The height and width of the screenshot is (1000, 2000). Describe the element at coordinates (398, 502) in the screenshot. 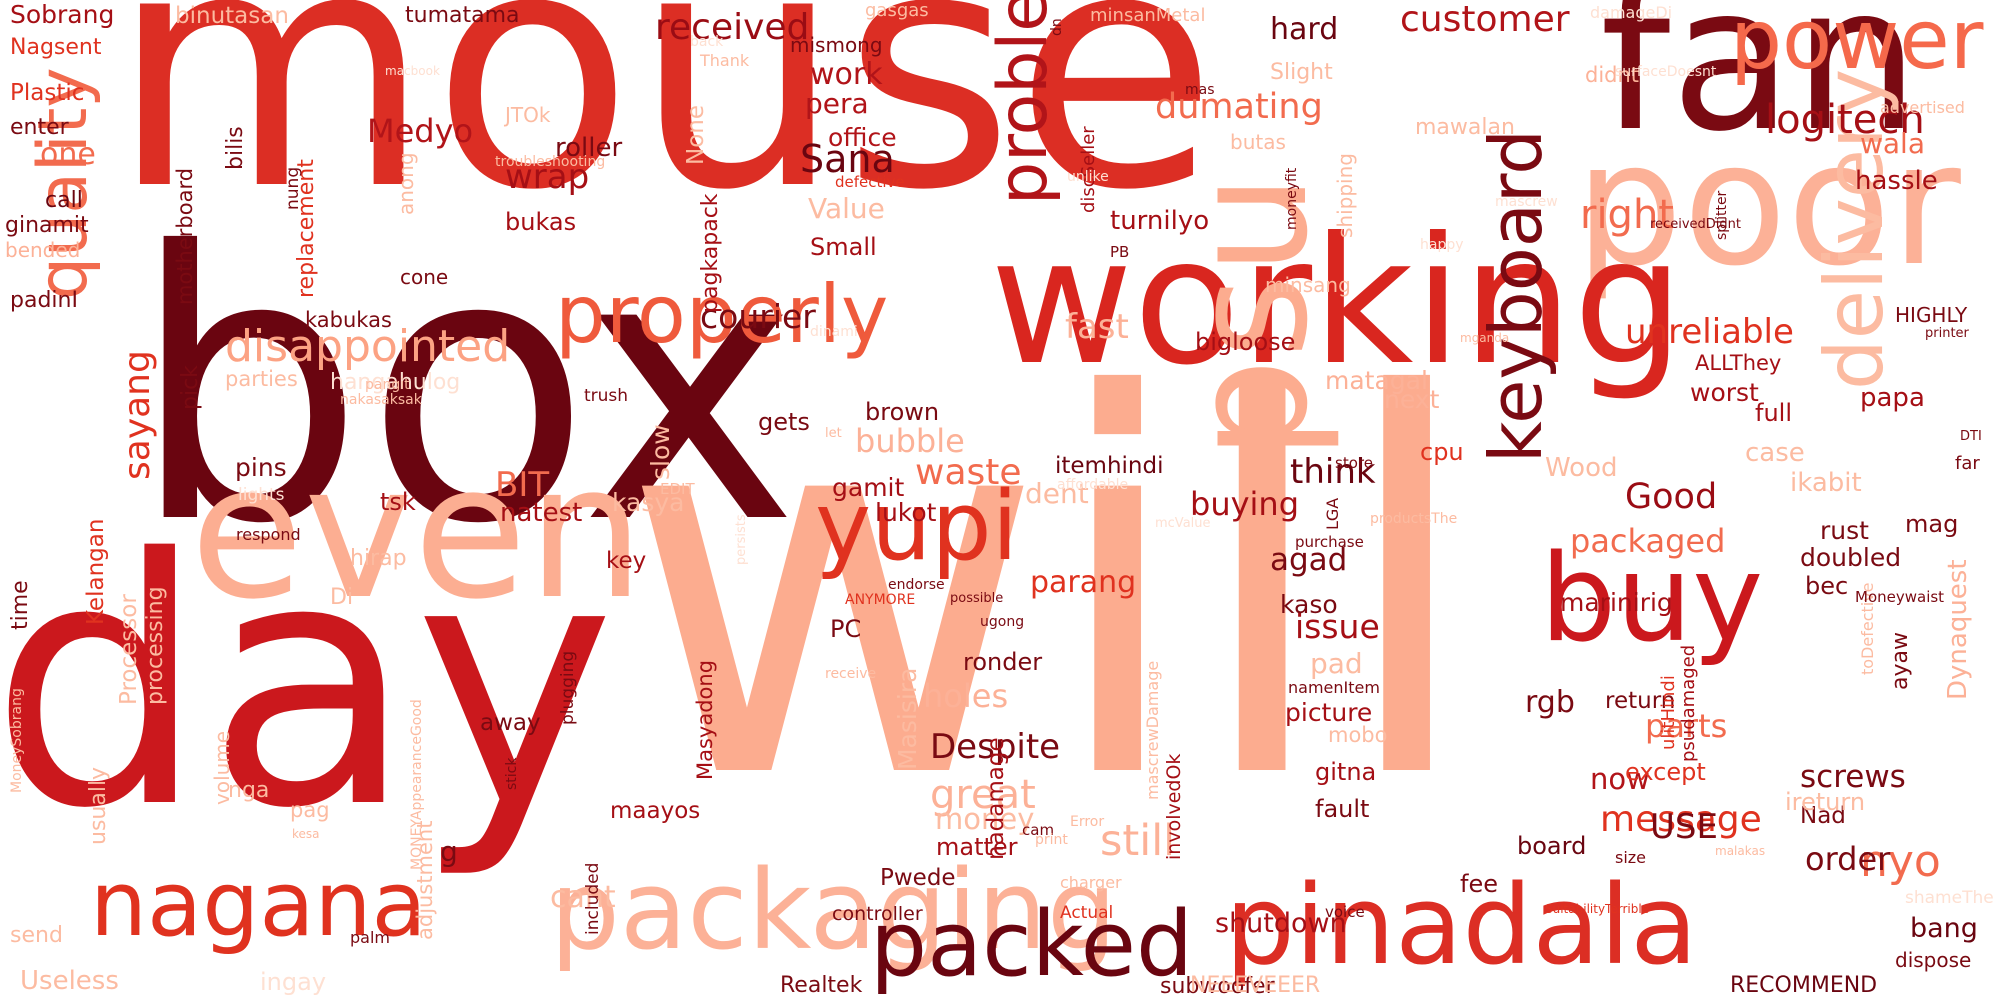

I see `cloud-word: tsk` at that location.